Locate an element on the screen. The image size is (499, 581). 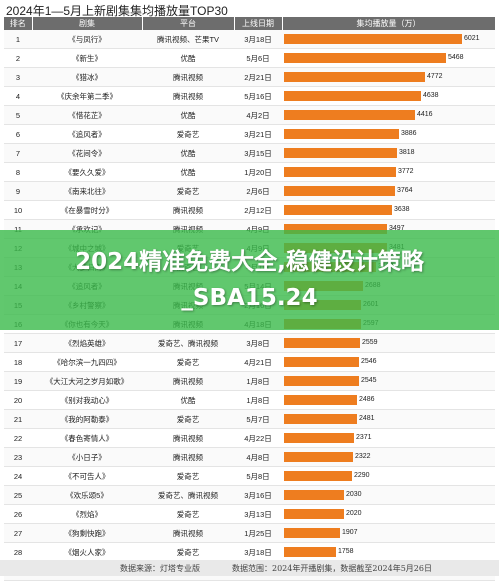
platform-cell: 腾讯视频、芒果TV is located at coordinates (188, 39).